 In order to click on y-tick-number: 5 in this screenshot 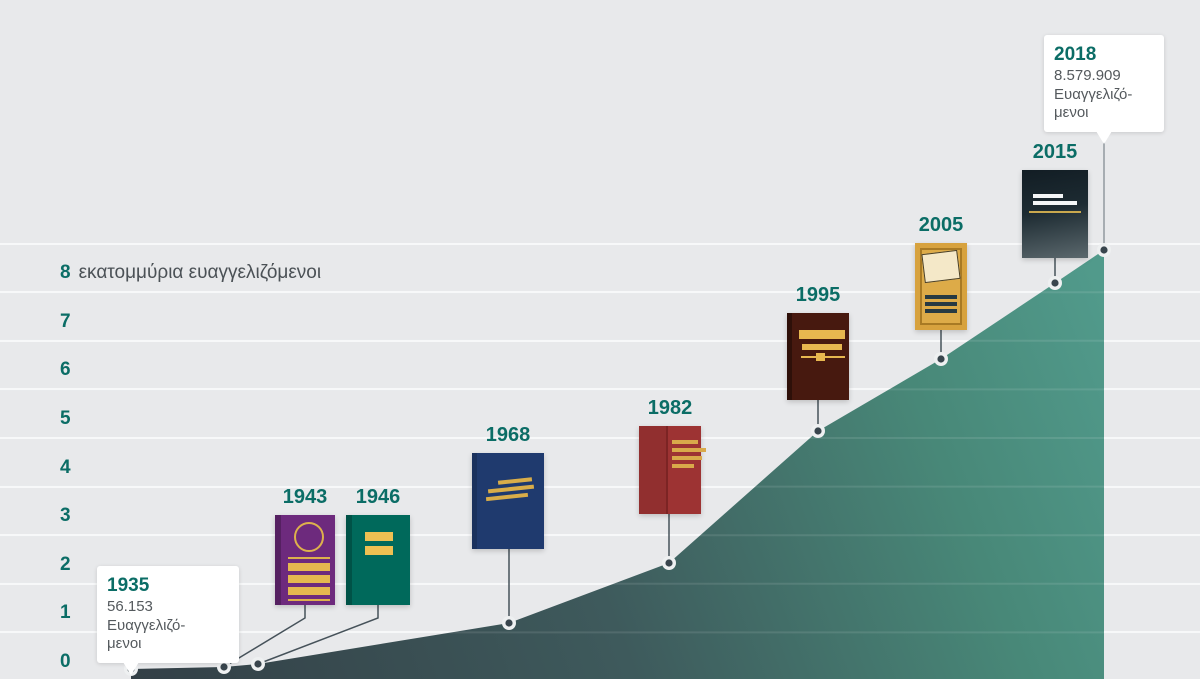, I will do `click(65, 418)`.